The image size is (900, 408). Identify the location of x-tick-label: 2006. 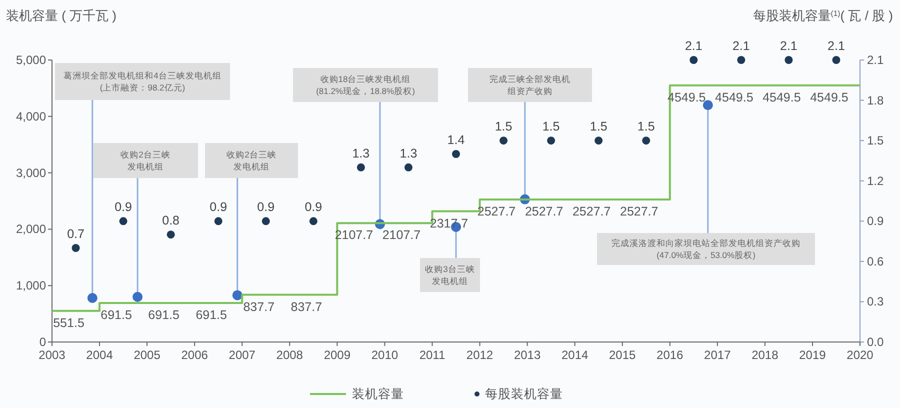
(194, 355).